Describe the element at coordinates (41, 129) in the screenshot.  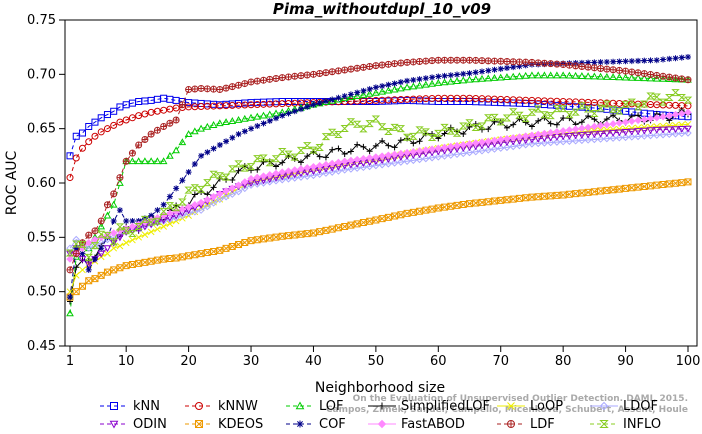
I see `y-tick-label: 0.65` at that location.